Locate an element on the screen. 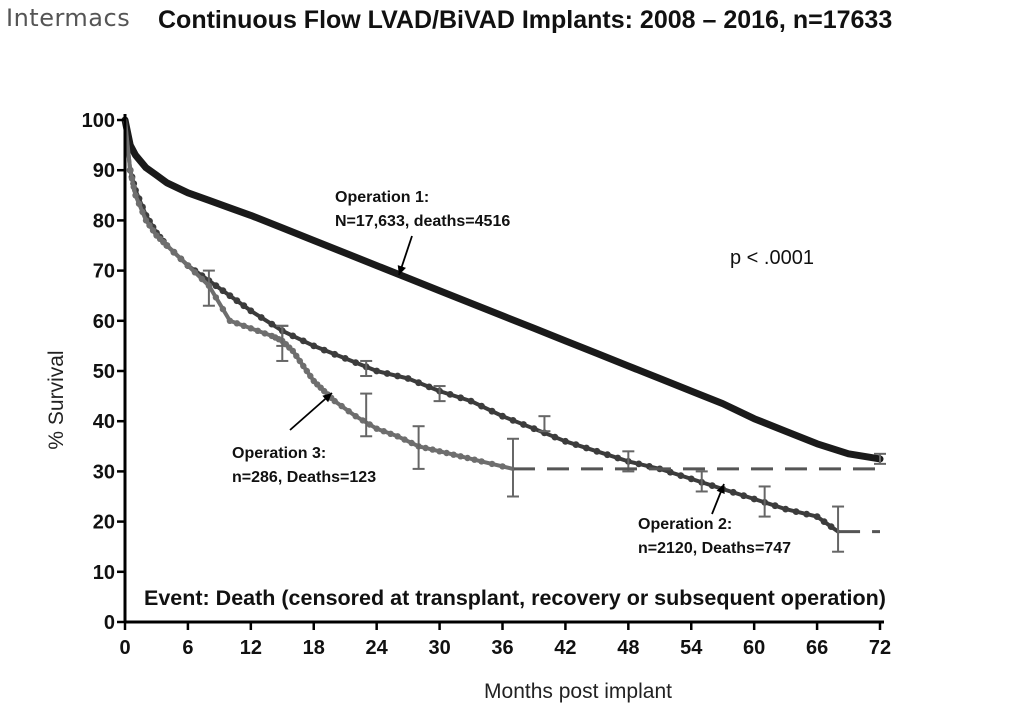 This screenshot has width=1024, height=706. operation-1-label-title: Operation 1: is located at coordinates (382, 197).